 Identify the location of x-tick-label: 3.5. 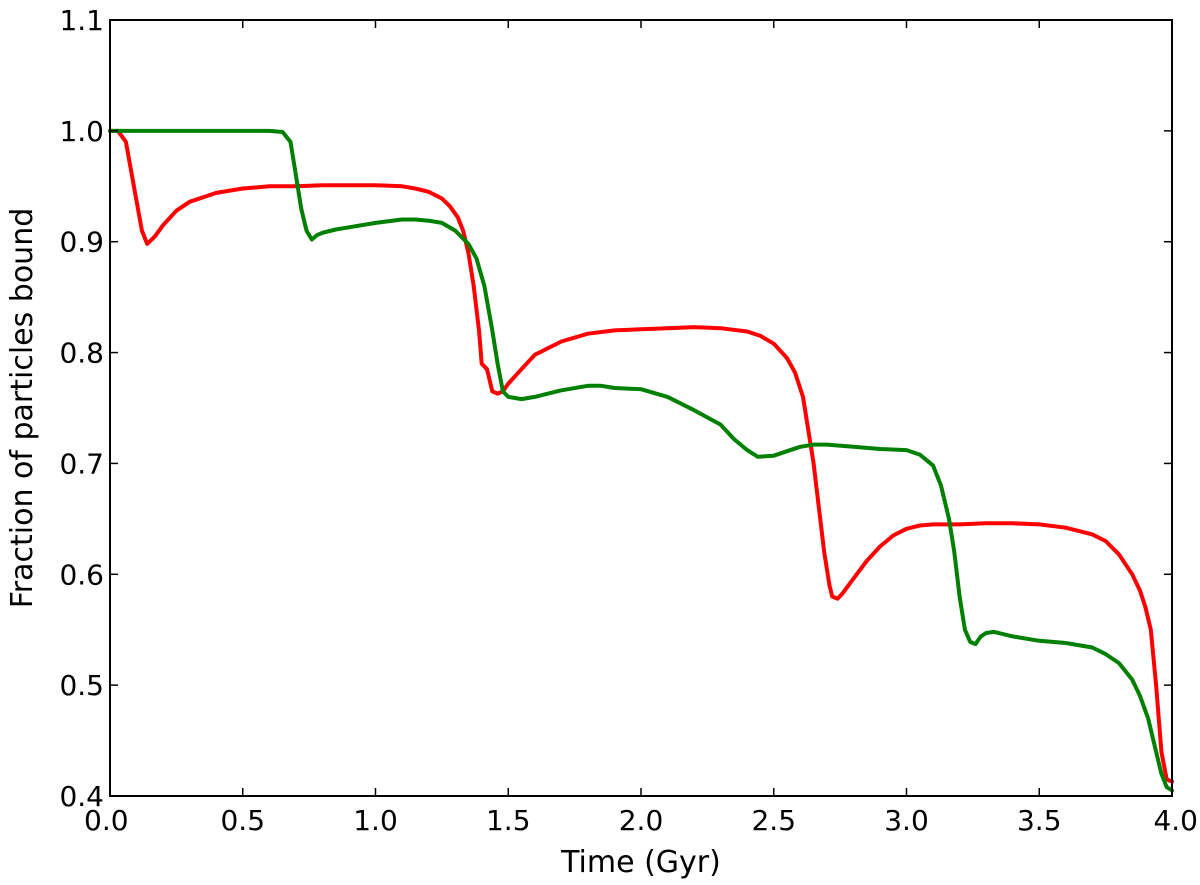
(1039, 820).